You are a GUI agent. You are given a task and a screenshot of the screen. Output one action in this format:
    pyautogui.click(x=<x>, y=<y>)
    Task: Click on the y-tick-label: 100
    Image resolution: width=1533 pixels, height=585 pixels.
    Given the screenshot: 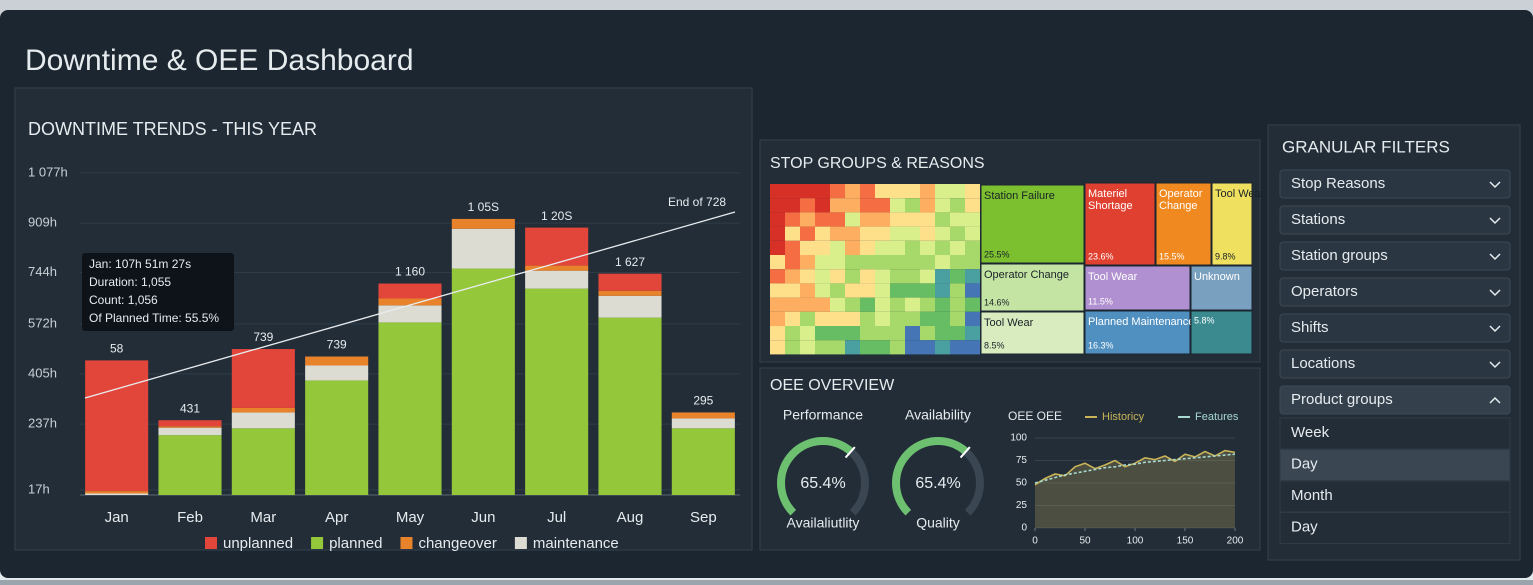 What is the action you would take?
    pyautogui.click(x=1018, y=438)
    